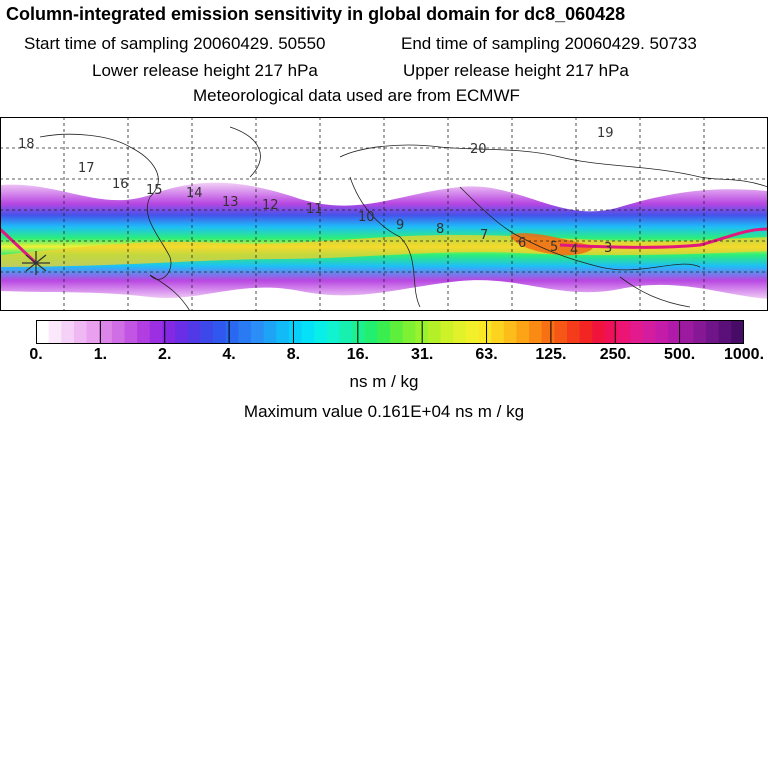 The width and height of the screenshot is (768, 768). What do you see at coordinates (522, 243) in the screenshot?
I see `time-label: 6` at bounding box center [522, 243].